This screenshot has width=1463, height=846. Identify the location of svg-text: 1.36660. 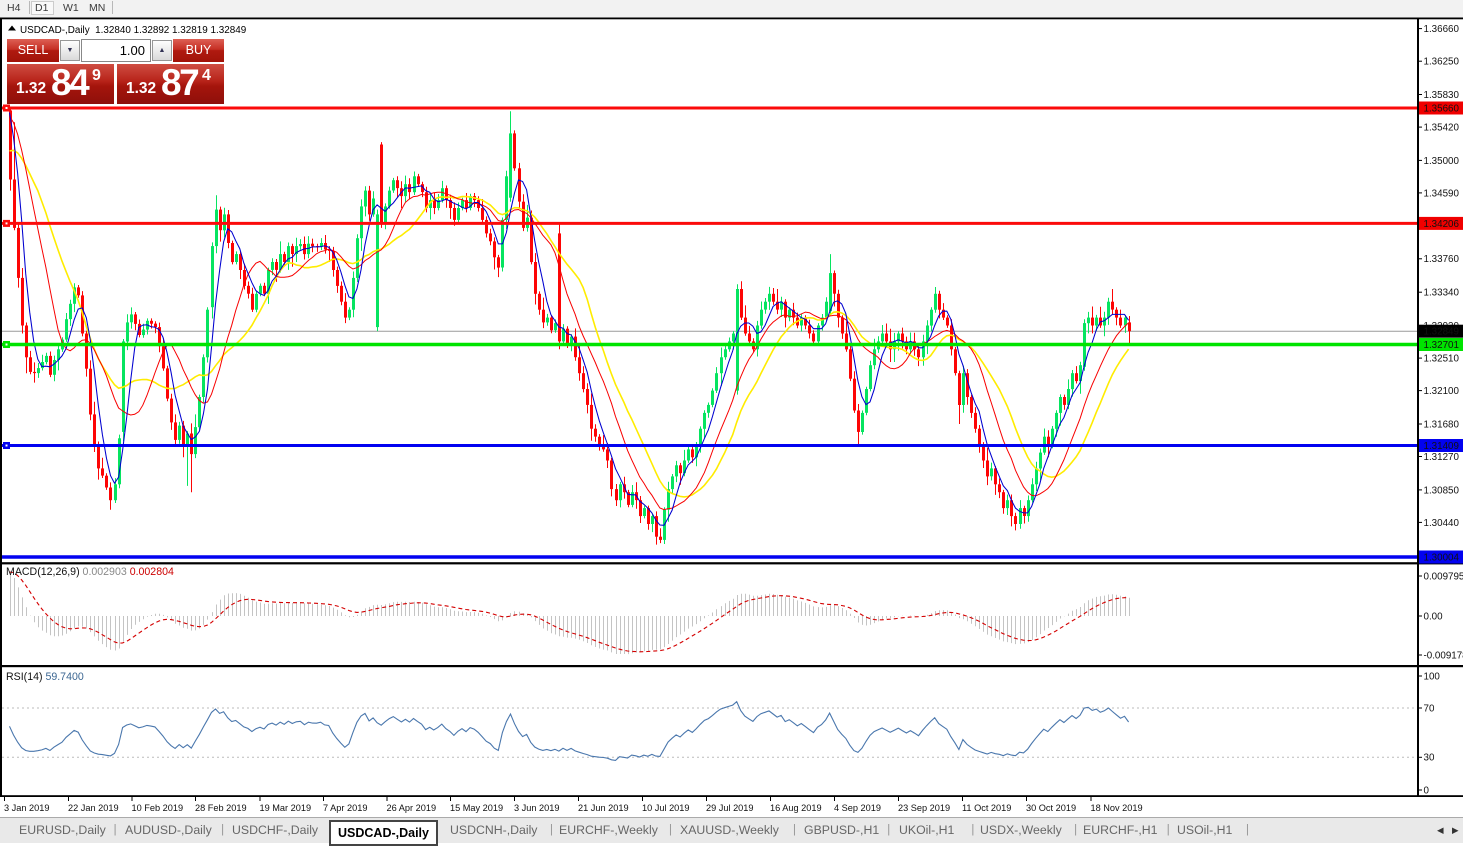
(1442, 29).